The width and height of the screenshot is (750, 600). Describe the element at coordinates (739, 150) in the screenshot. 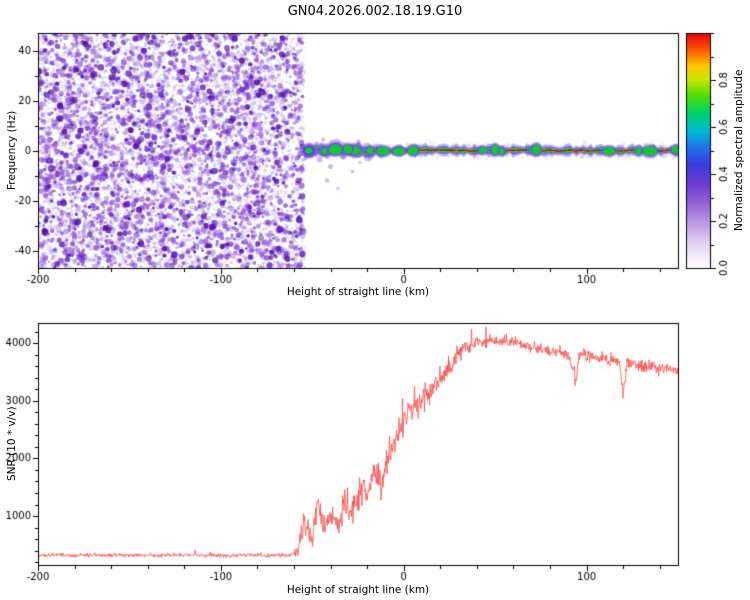

I see `colorbar-label: Normalized spectral amplitude` at that location.